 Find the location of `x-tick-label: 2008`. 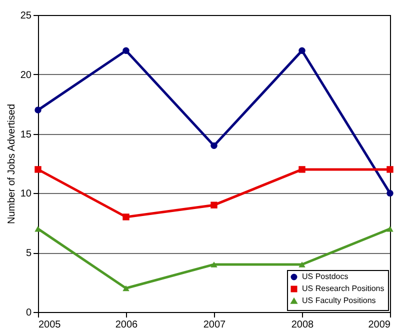

x-tick-label: 2008 is located at coordinates (302, 325).